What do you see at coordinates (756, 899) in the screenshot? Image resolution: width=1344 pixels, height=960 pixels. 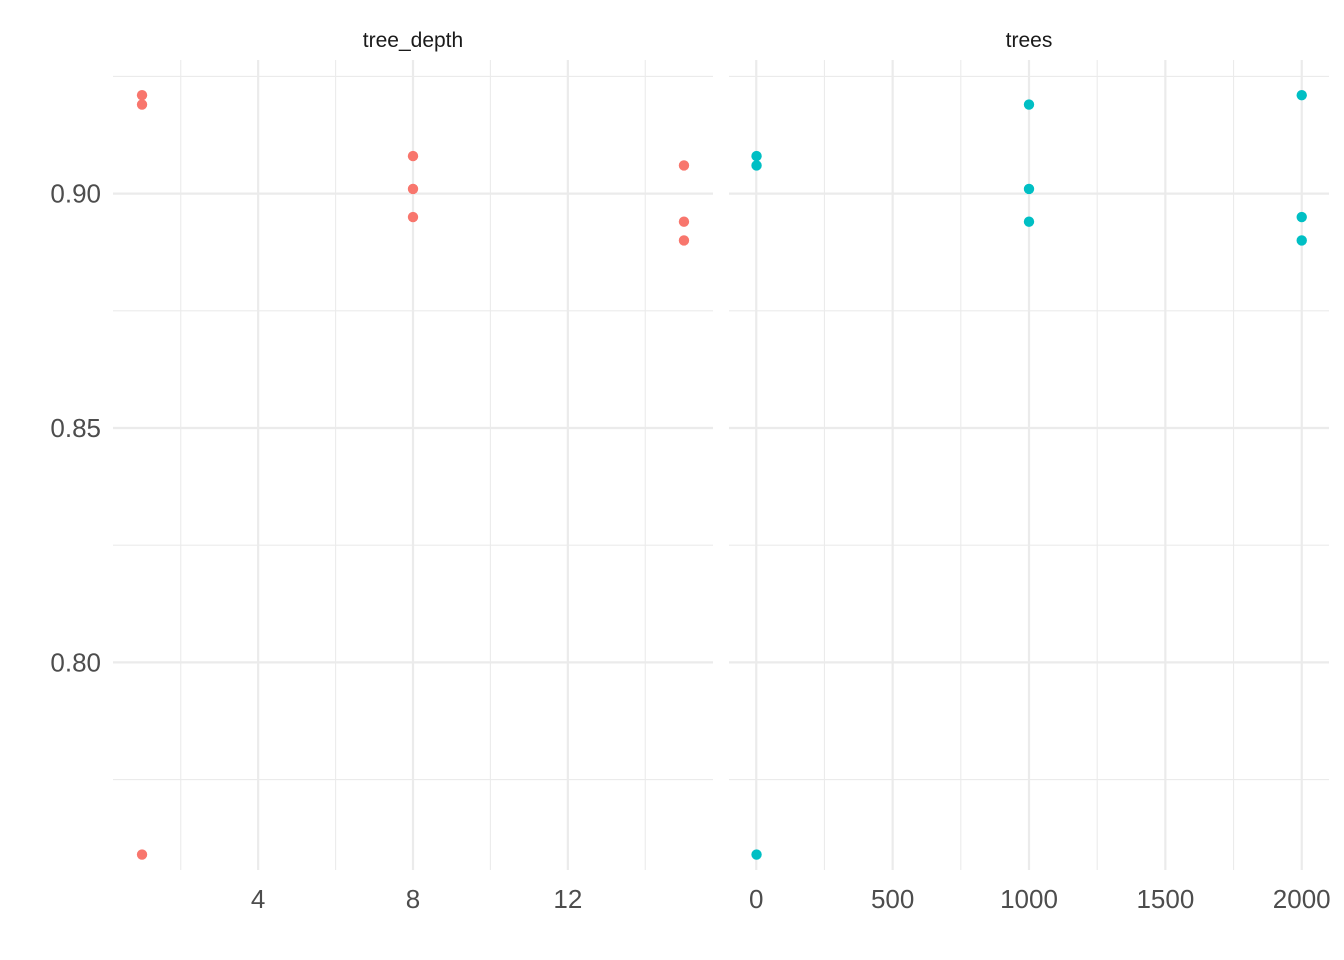 I see `x-tick-label: 0` at bounding box center [756, 899].